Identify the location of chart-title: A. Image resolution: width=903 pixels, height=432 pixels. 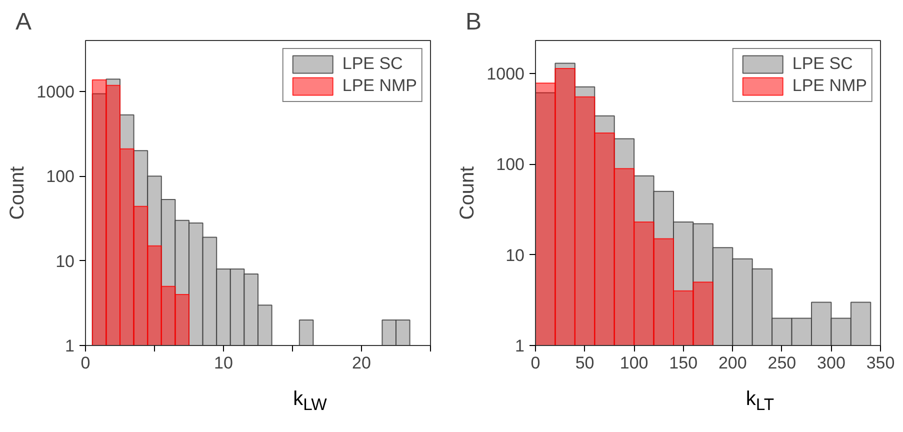
(24, 22).